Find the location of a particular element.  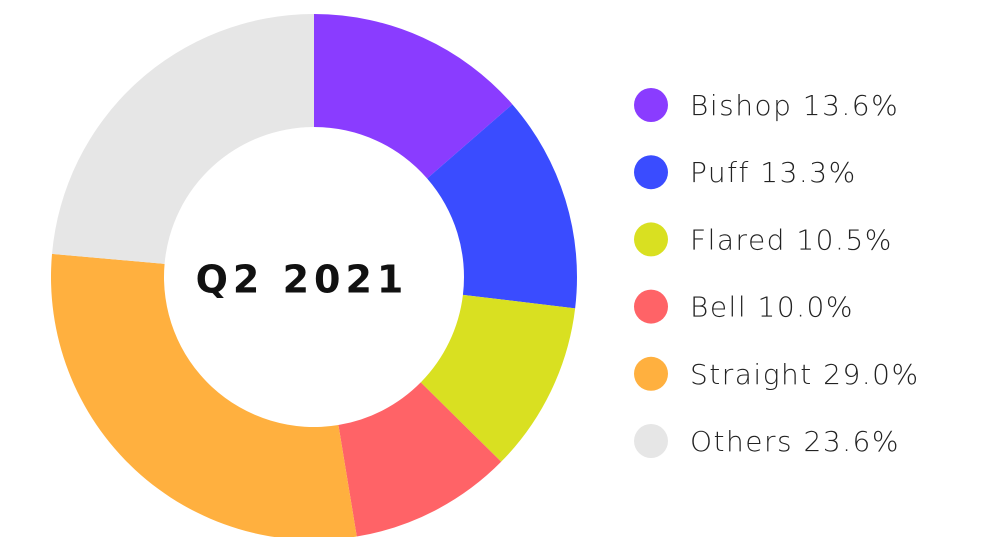

legend-name: Straight is located at coordinates (751, 374).